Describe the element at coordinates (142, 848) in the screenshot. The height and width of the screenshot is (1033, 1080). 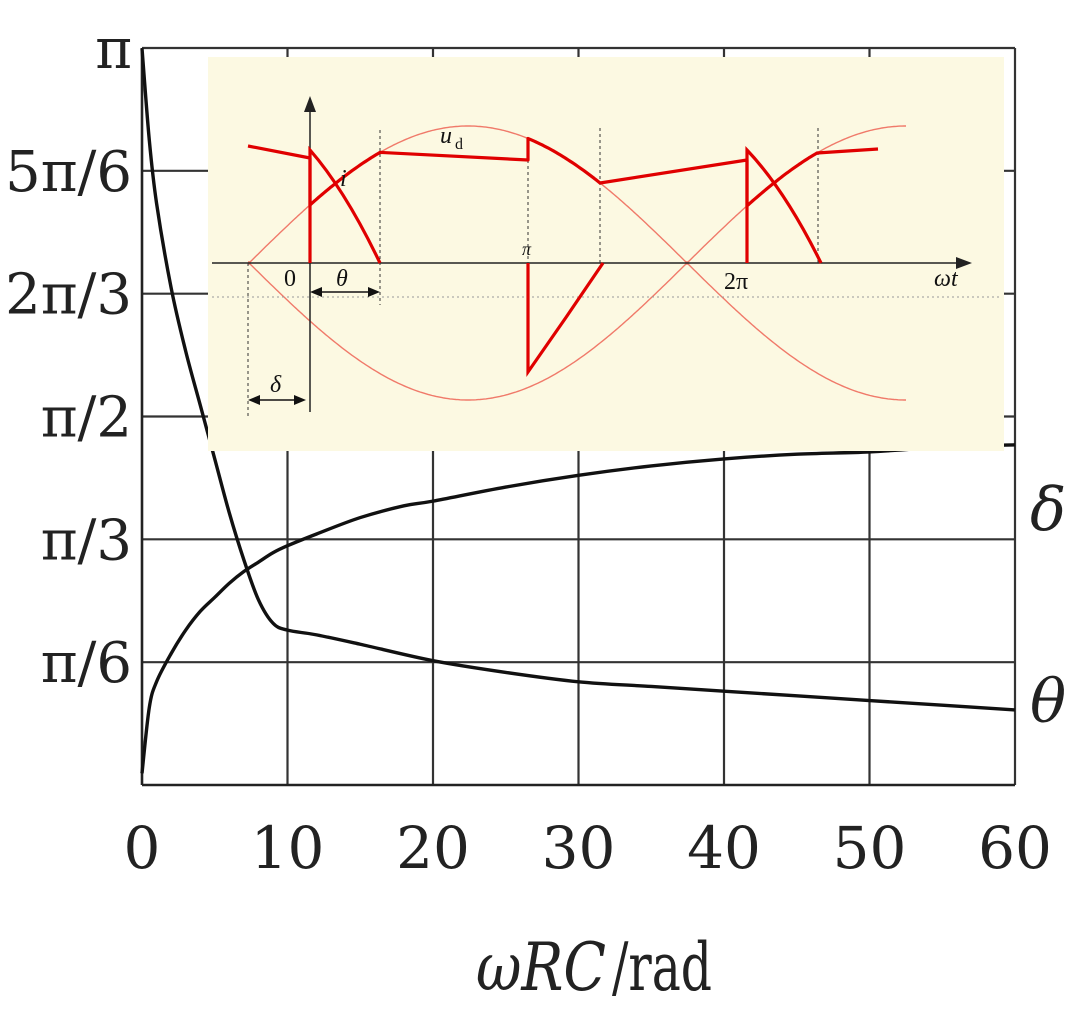
I see `x-tick-label: 0` at that location.